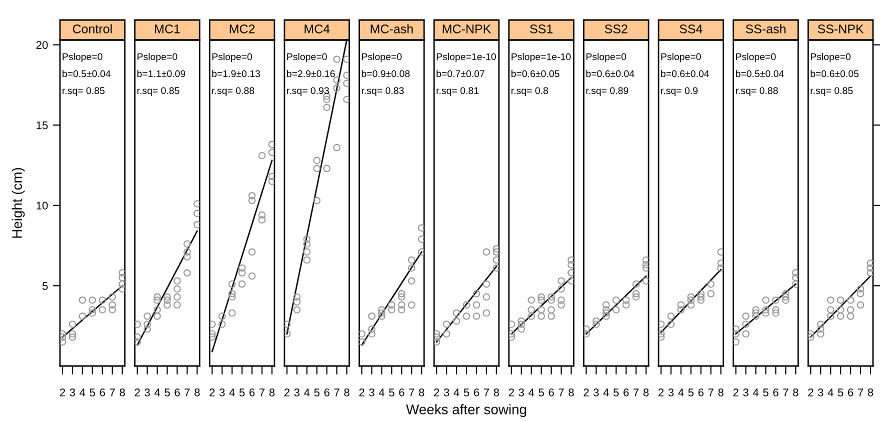  Describe the element at coordinates (161, 74) in the screenshot. I see `annotation: b=1.1±0.09` at that location.